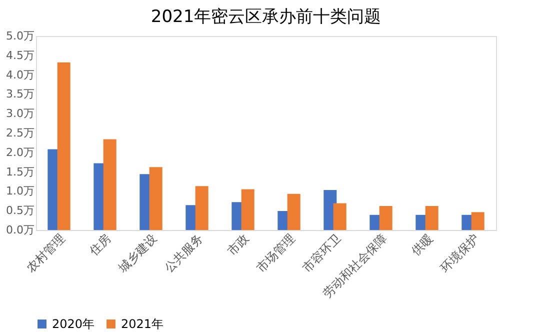 This screenshot has width=554, height=332. I want to click on y-tick-label: 1.5万, so click(20, 171).